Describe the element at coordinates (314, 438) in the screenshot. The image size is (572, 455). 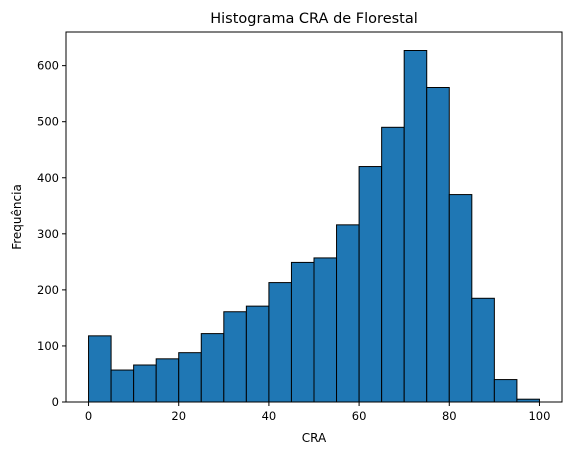
I see `x-axis-label: CRA` at that location.